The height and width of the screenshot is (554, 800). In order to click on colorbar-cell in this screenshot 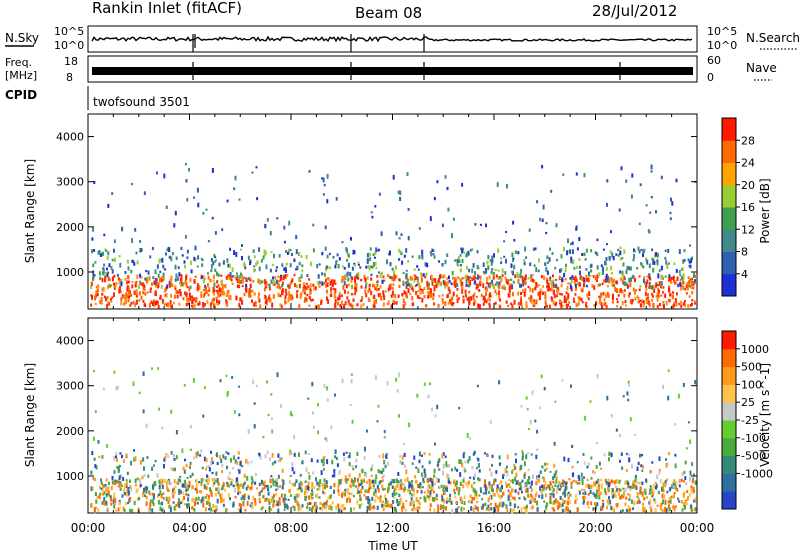, I will do `click(729, 393)`.